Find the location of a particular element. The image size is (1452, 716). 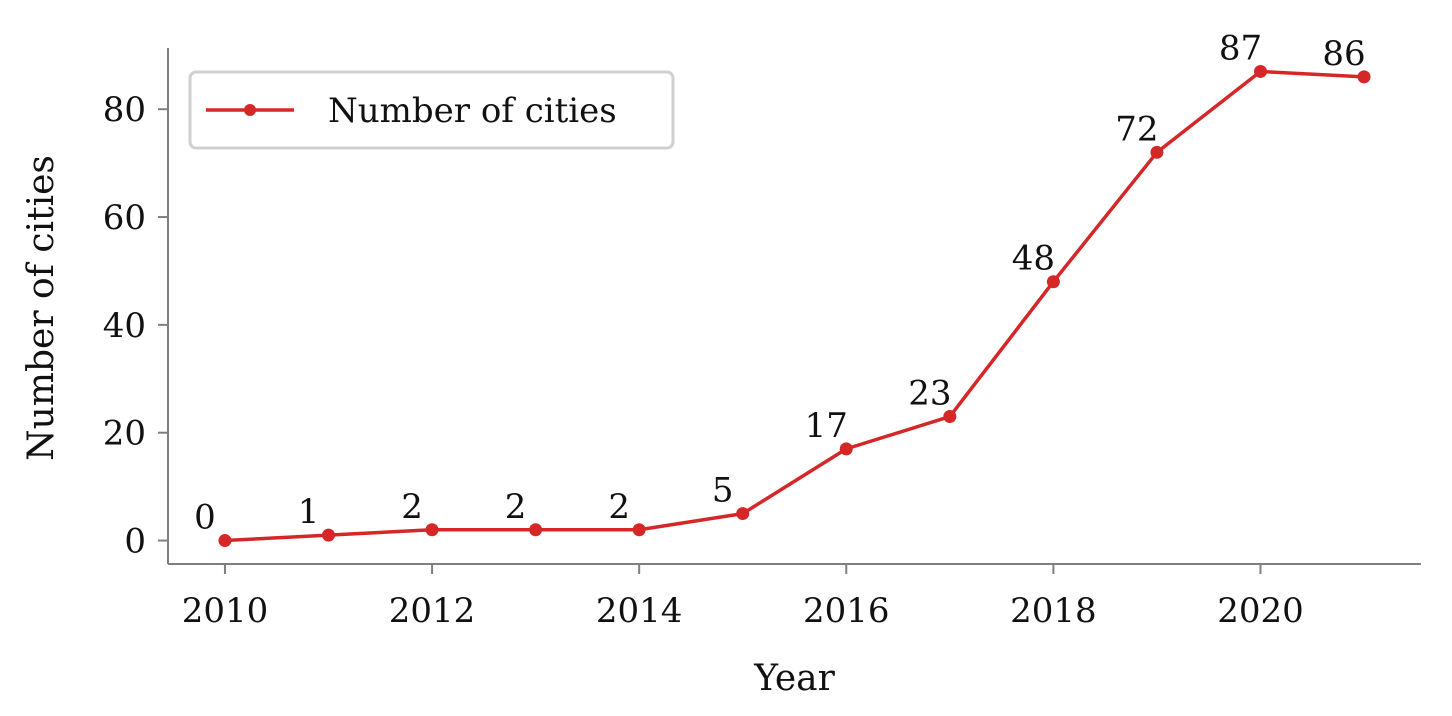

y-tick-label: 0 is located at coordinates (135, 542).